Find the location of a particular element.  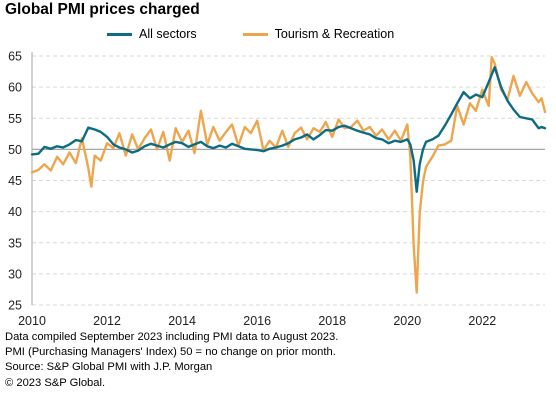

y-tick-label-65: 65 is located at coordinates (15, 57).